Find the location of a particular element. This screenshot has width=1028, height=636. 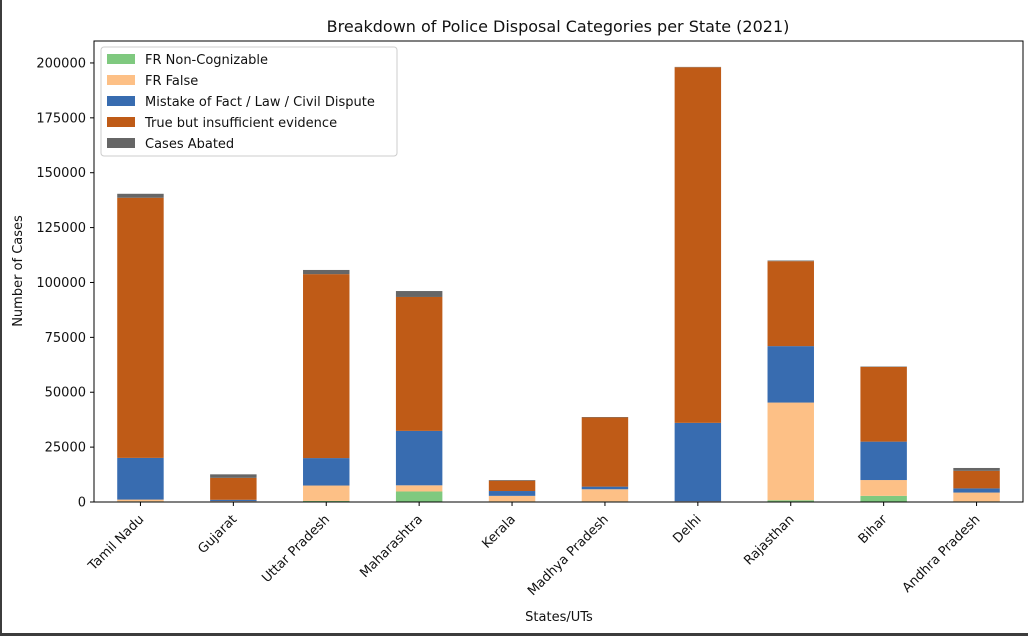

y-tick-label: 0 is located at coordinates (82, 503).